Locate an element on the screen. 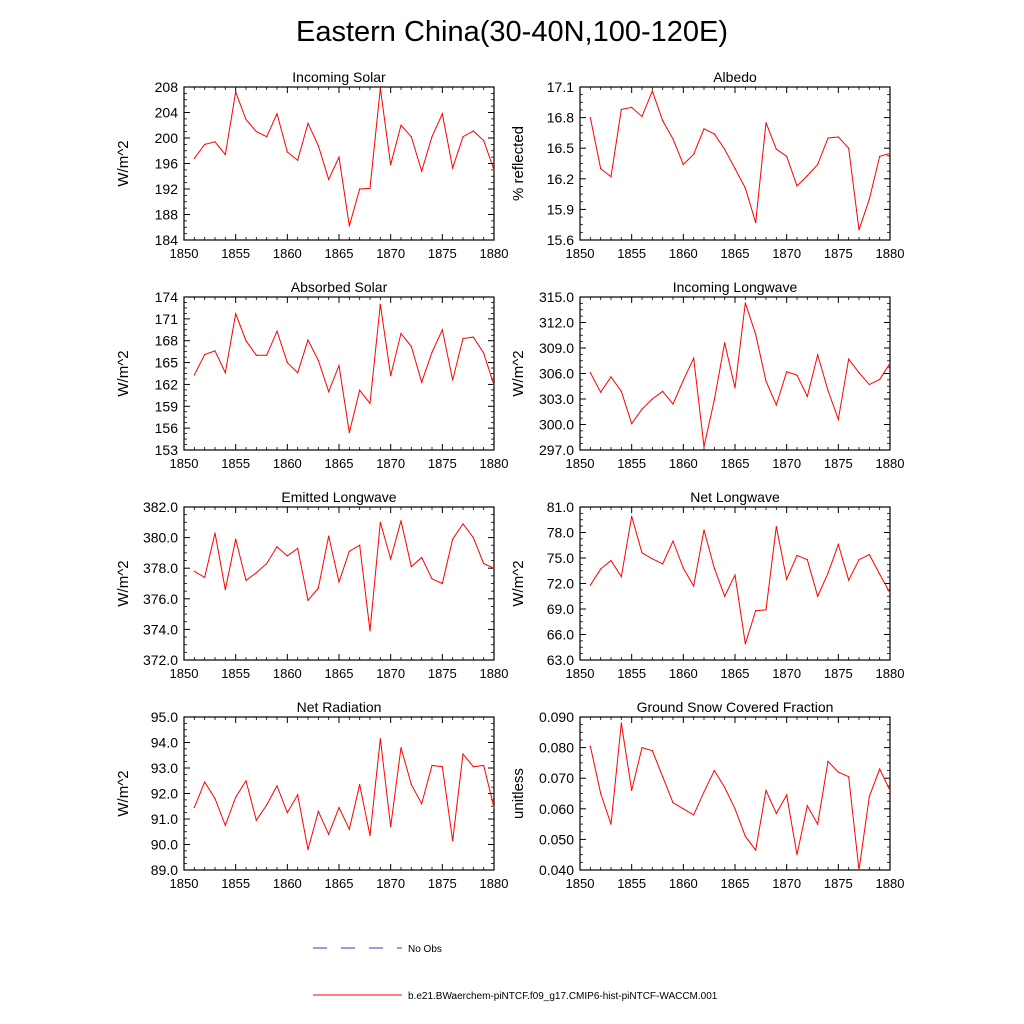 The width and height of the screenshot is (1024, 1024). y-tick-label: 78.0 is located at coordinates (560, 533).